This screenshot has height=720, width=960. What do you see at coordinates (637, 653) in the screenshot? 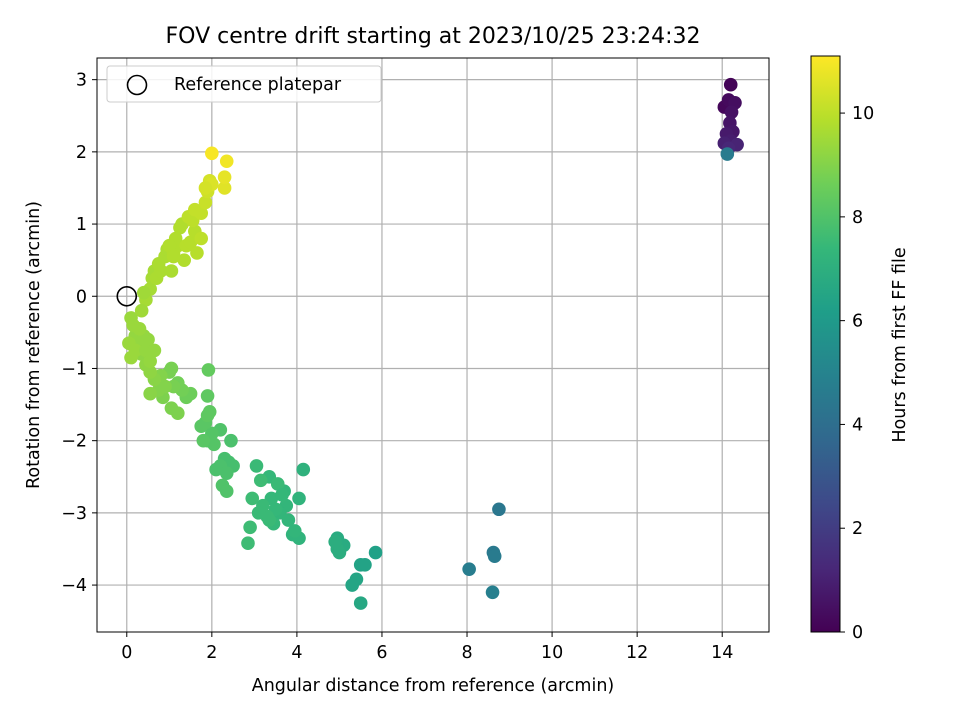
I see `x-tick-label: 12` at bounding box center [637, 653].